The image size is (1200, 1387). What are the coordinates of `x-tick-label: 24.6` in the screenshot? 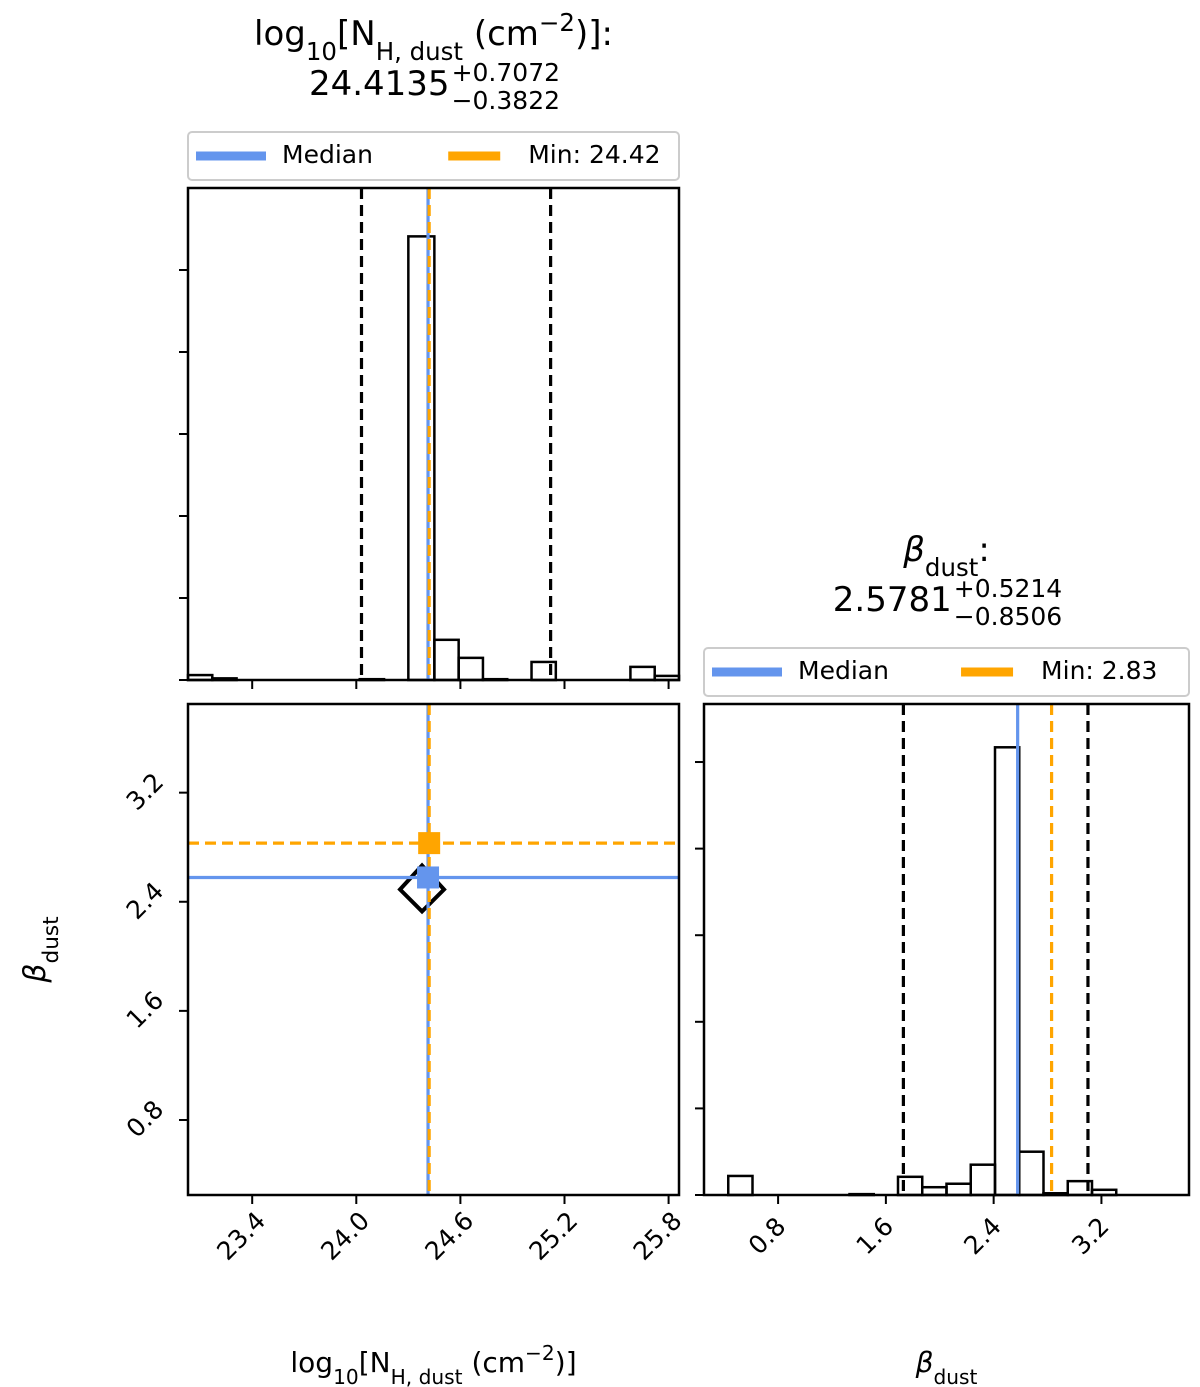 It's located at (449, 1236).